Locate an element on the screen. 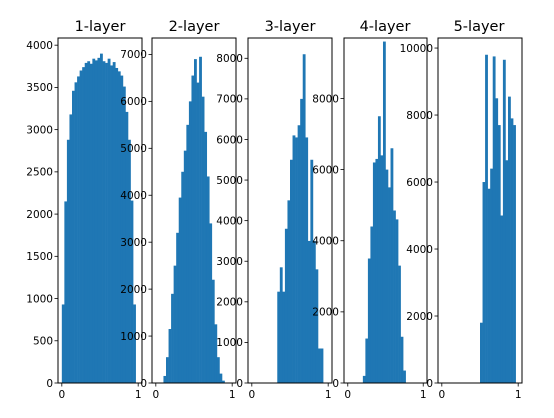 The width and height of the screenshot is (554, 418). y-tick-label: 3500 is located at coordinates (39, 88).